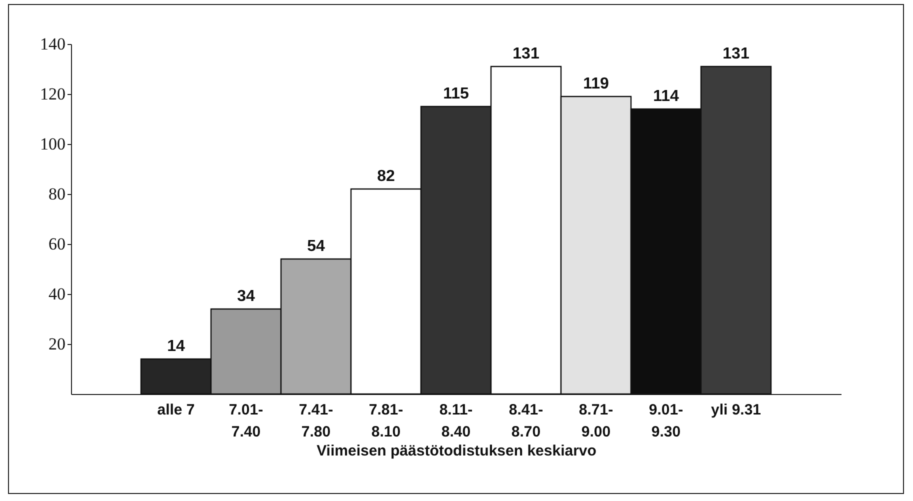 The image size is (913, 501). Describe the element at coordinates (53, 94) in the screenshot. I see `y-tick-label: 120` at that location.